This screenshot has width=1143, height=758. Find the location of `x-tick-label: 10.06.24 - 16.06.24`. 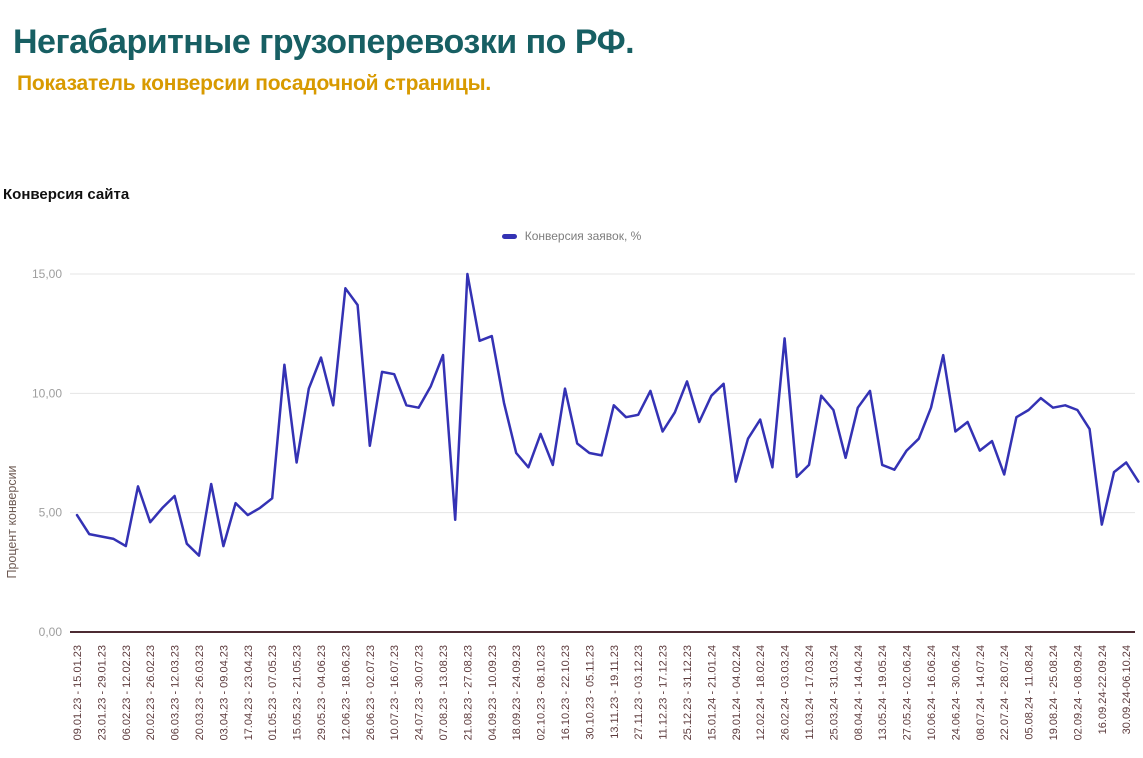

x-tick-label: 10.06.24 - 16.06.24 is located at coordinates (932, 692).